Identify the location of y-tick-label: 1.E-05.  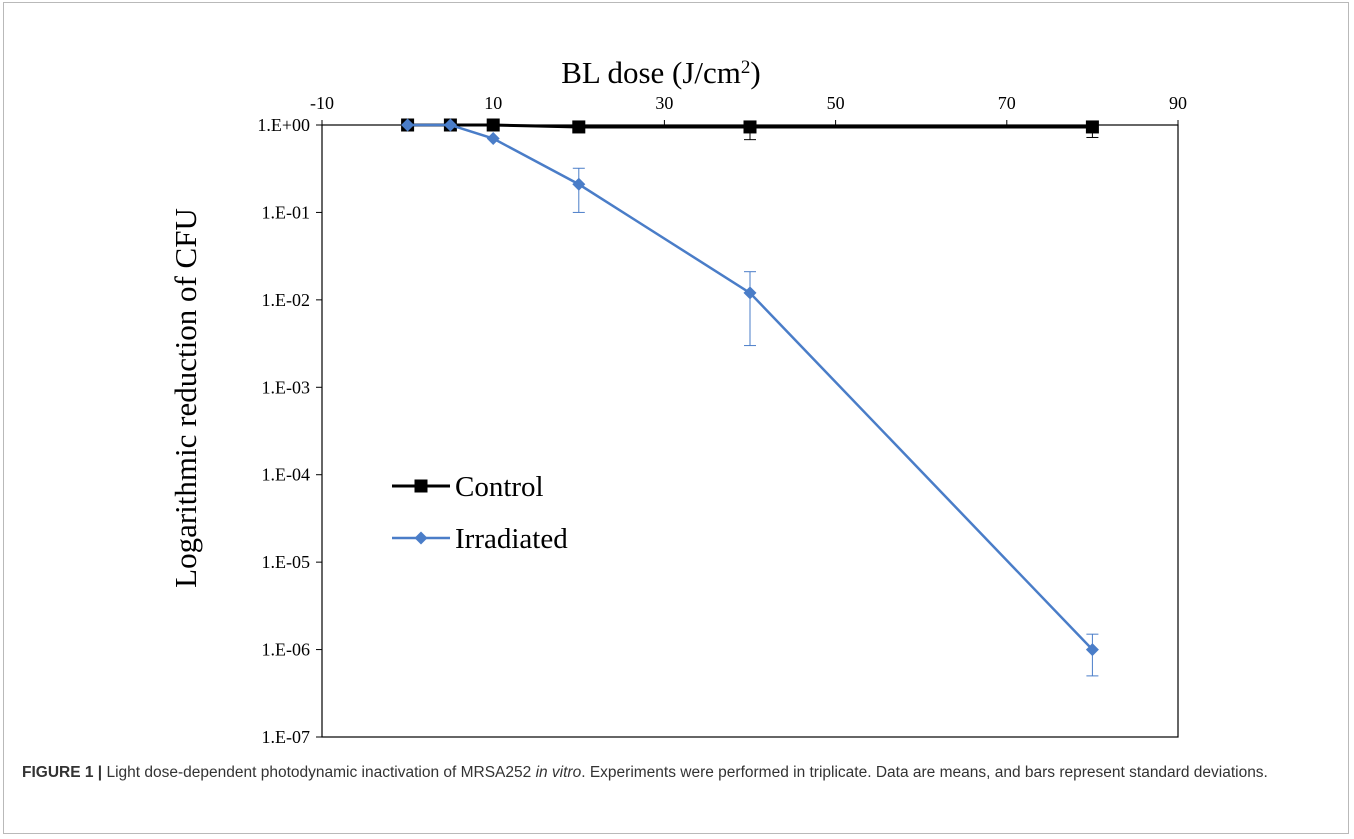
(286, 562).